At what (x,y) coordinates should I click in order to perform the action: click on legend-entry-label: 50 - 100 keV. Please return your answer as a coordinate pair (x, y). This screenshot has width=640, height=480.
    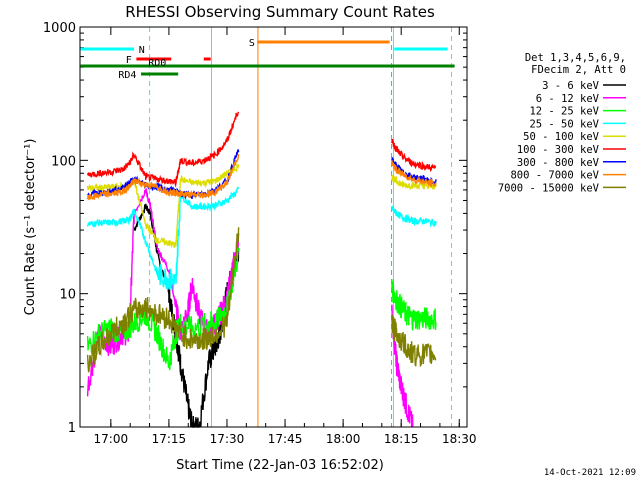
    Looking at the image, I should click on (561, 137).